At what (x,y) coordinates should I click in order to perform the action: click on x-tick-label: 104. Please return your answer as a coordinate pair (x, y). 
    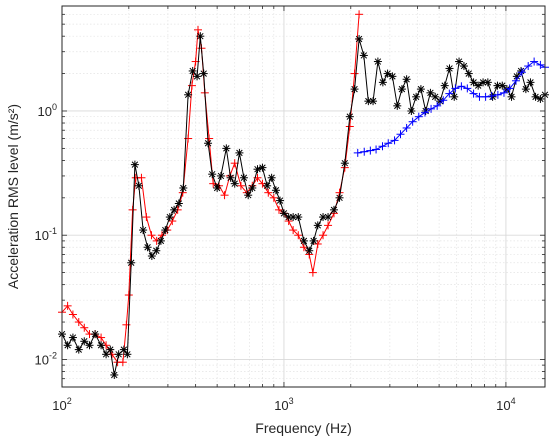
    Looking at the image, I should click on (505, 404).